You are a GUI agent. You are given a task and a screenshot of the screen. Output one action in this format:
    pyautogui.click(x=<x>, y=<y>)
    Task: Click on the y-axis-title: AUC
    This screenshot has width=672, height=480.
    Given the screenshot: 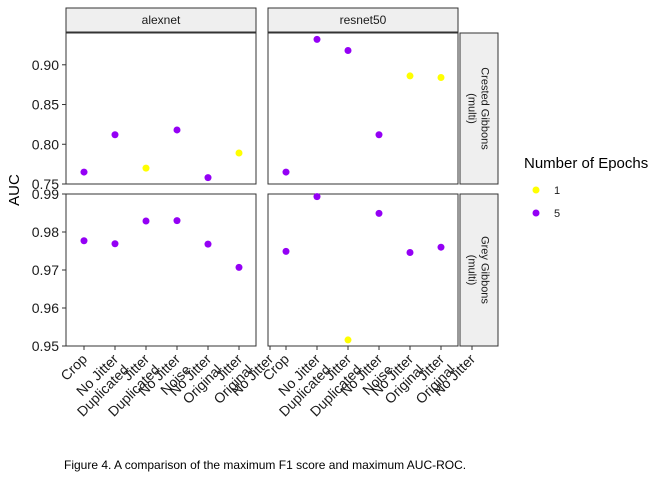 What is the action you would take?
    pyautogui.click(x=14, y=190)
    